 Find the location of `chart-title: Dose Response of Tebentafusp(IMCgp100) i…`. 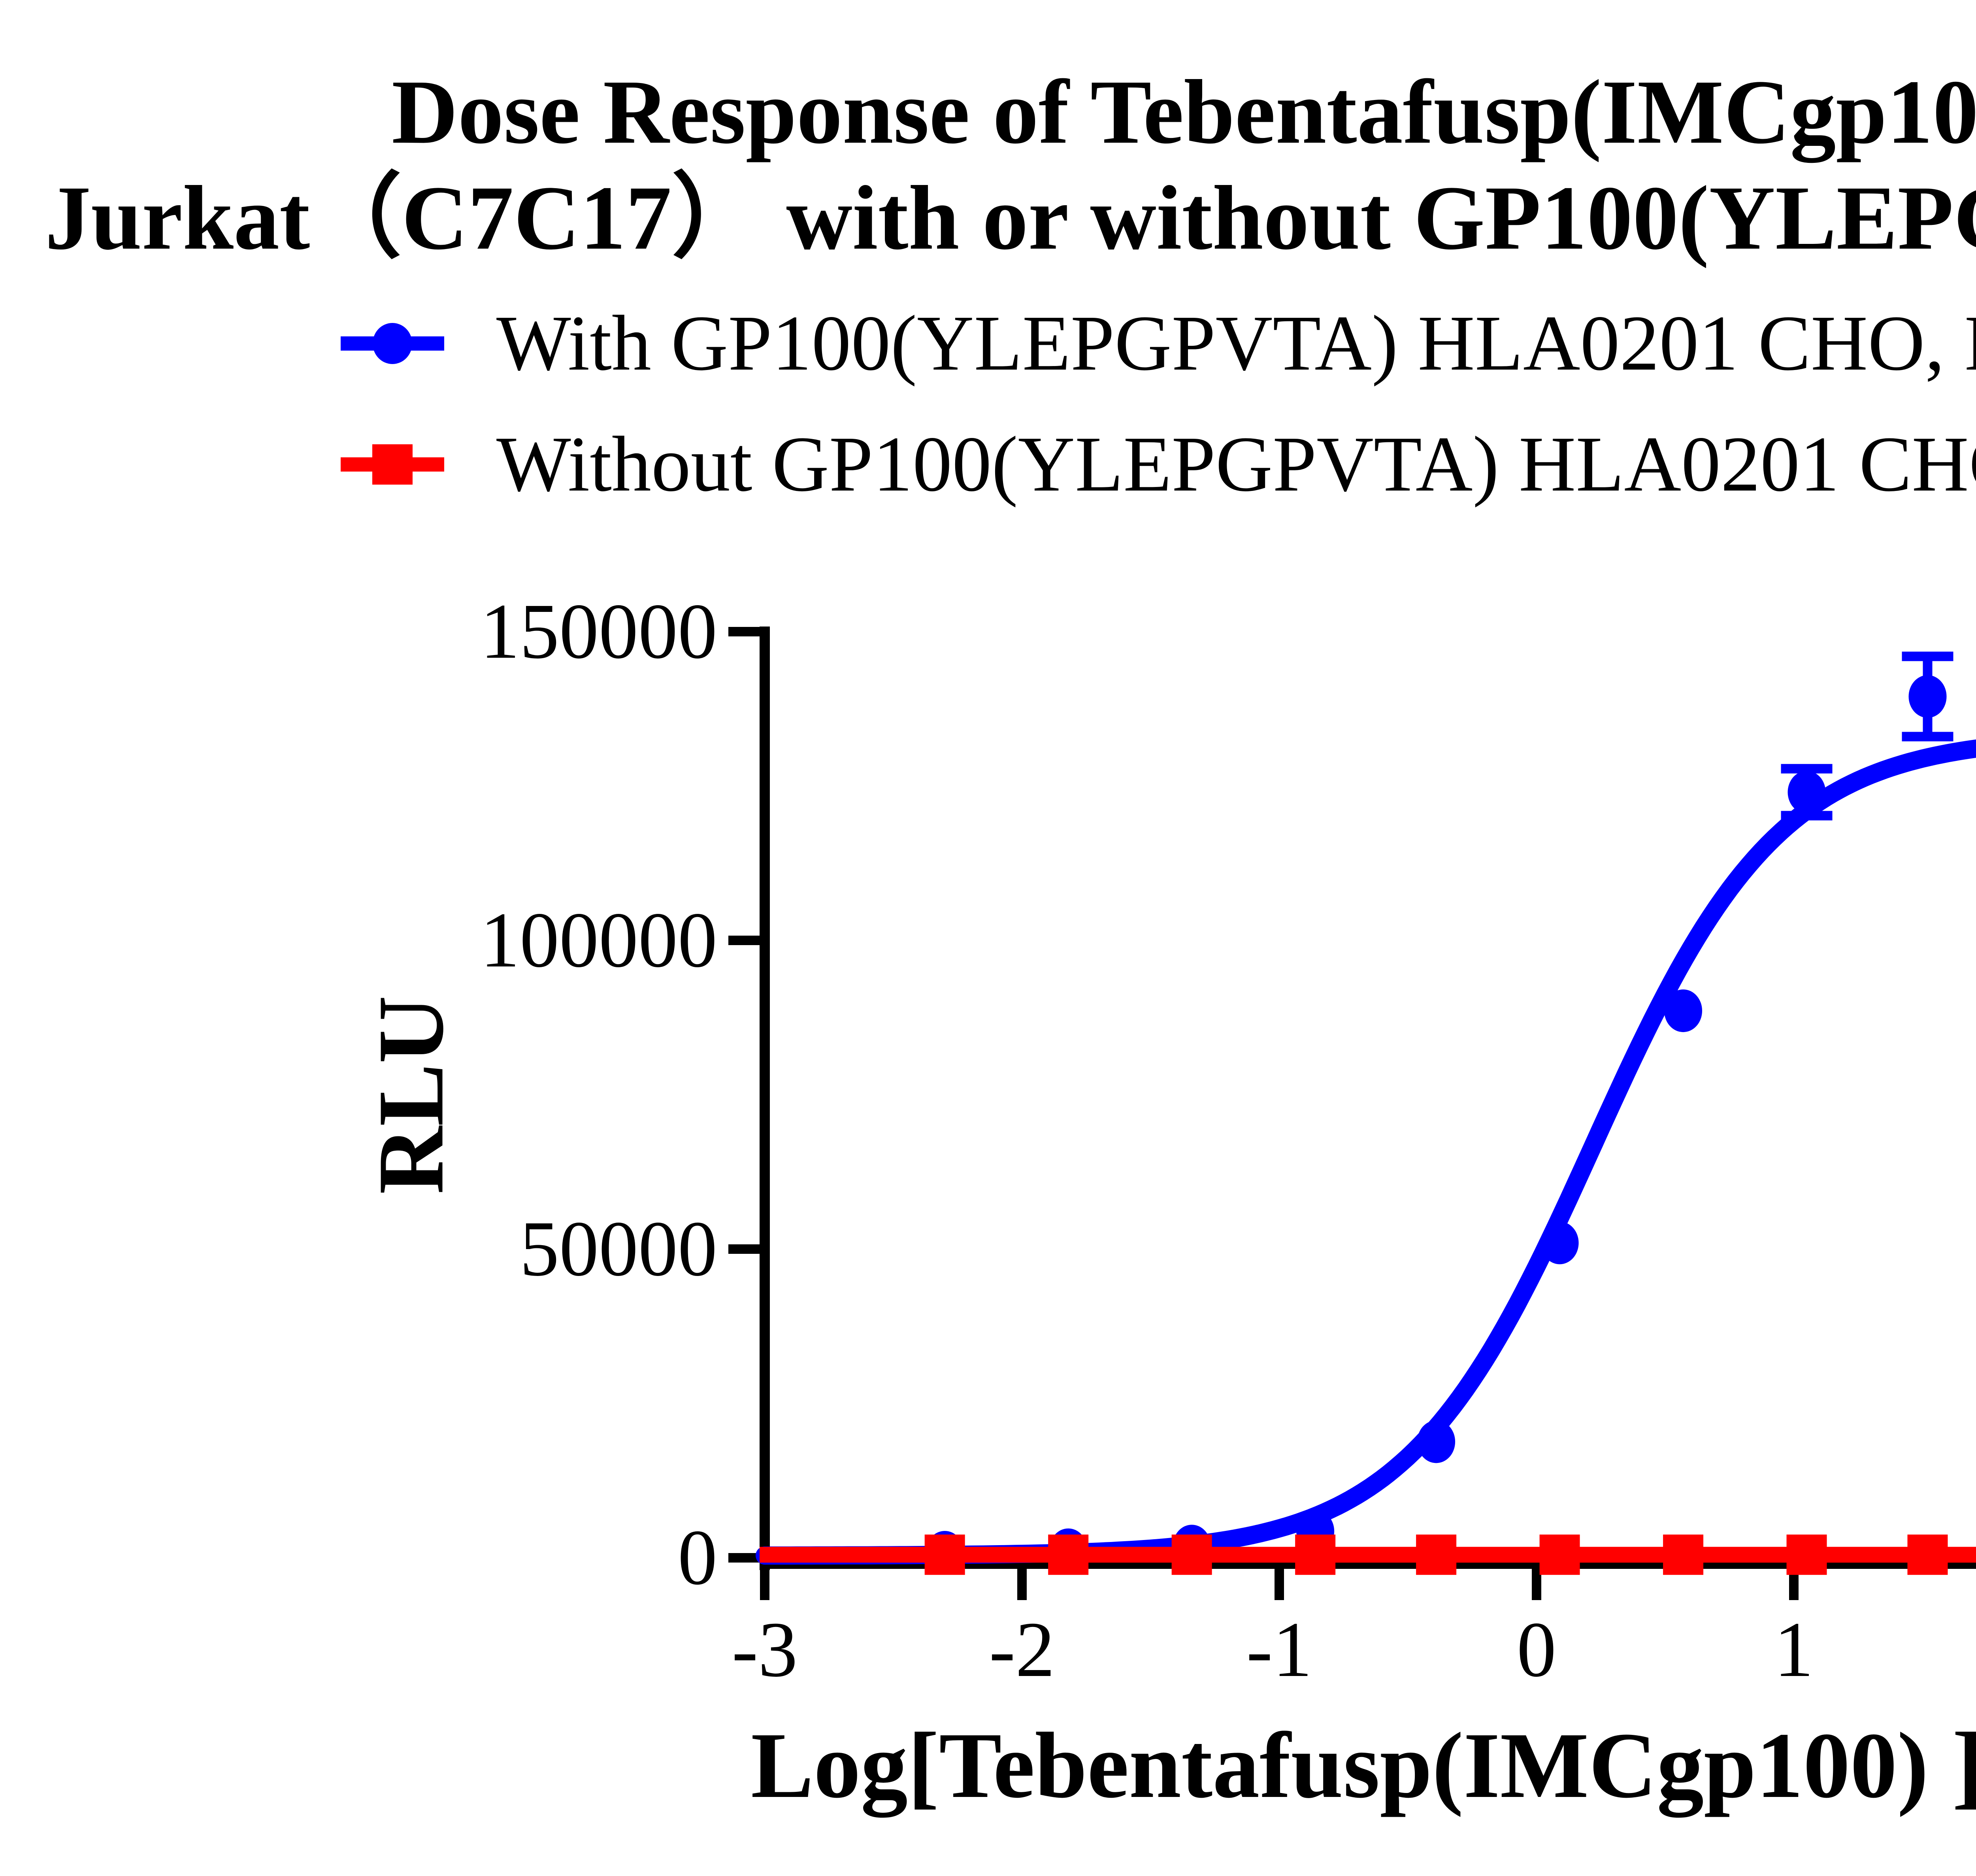

chart-title: Dose Response of Tebentafusp(IMCgp100) i… is located at coordinates (1010, 165).